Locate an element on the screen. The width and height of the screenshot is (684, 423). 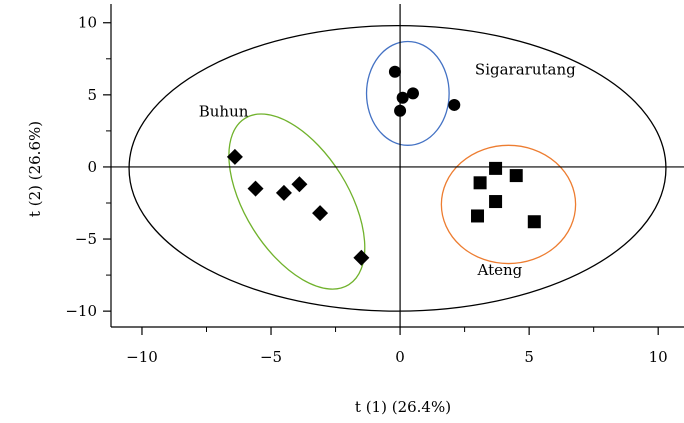
group-label-ateng: Ateng is located at coordinates (500, 270).